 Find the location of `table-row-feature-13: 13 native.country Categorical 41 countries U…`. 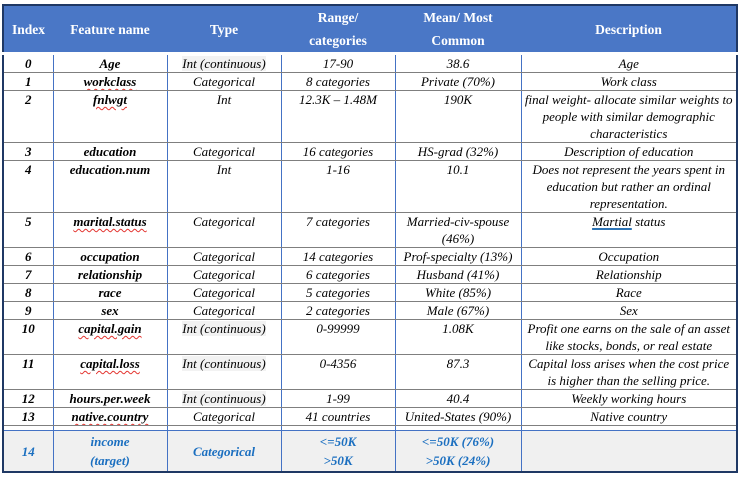

table-row-feature-13: 13 native.country Categorical 41 countries U… is located at coordinates (370, 416).